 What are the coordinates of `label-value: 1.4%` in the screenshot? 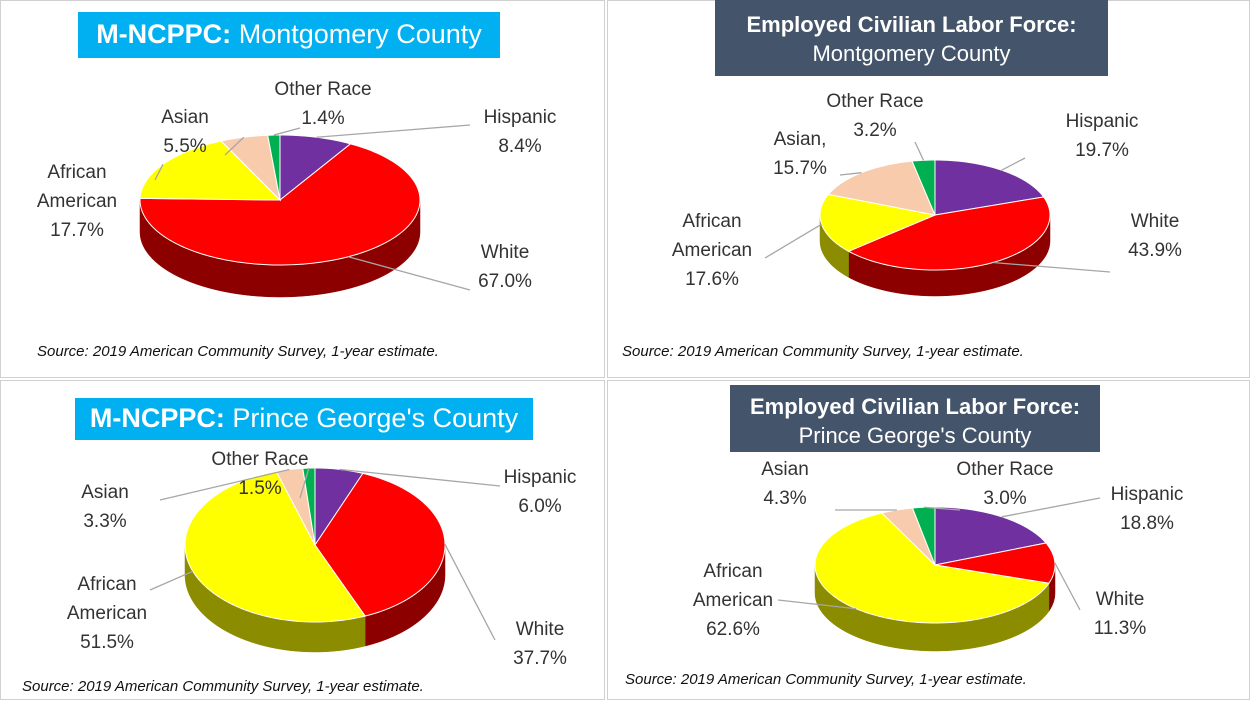 It's located at (322, 118).